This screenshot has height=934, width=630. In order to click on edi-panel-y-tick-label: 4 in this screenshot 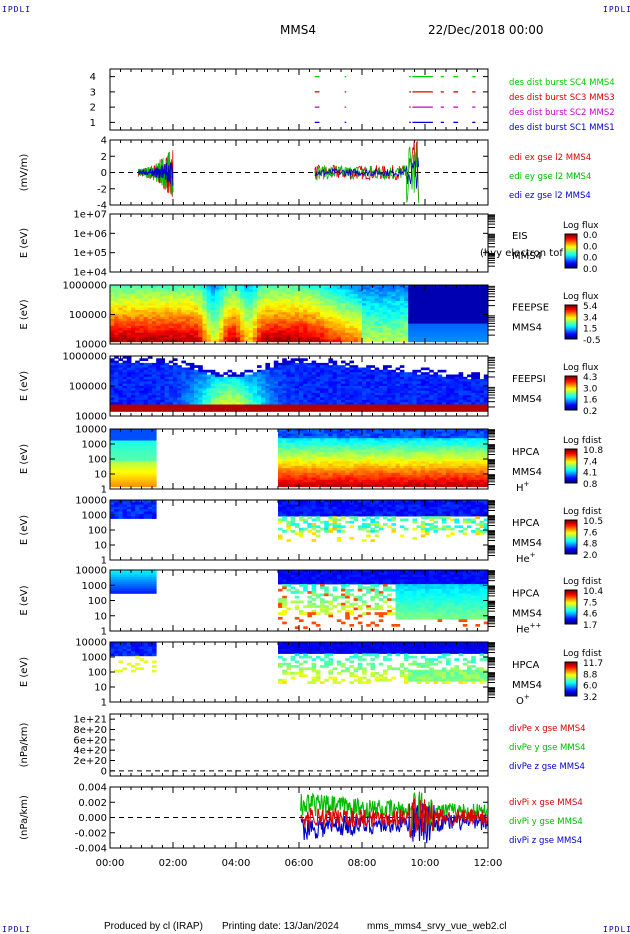, I will do `click(104, 141)`.